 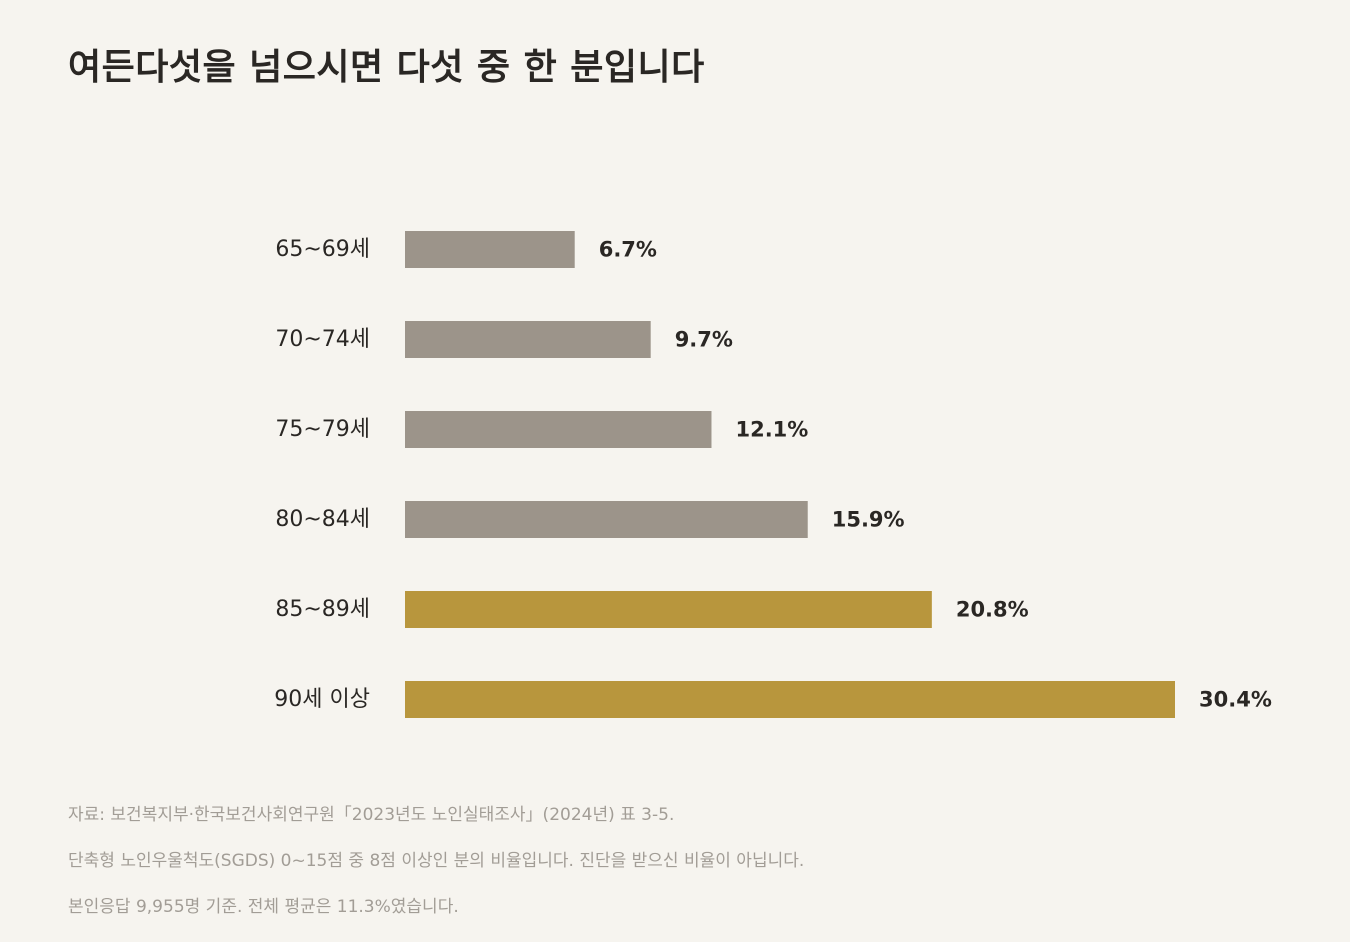 What do you see at coordinates (322, 609) in the screenshot?
I see `category-label: 85~89세` at bounding box center [322, 609].